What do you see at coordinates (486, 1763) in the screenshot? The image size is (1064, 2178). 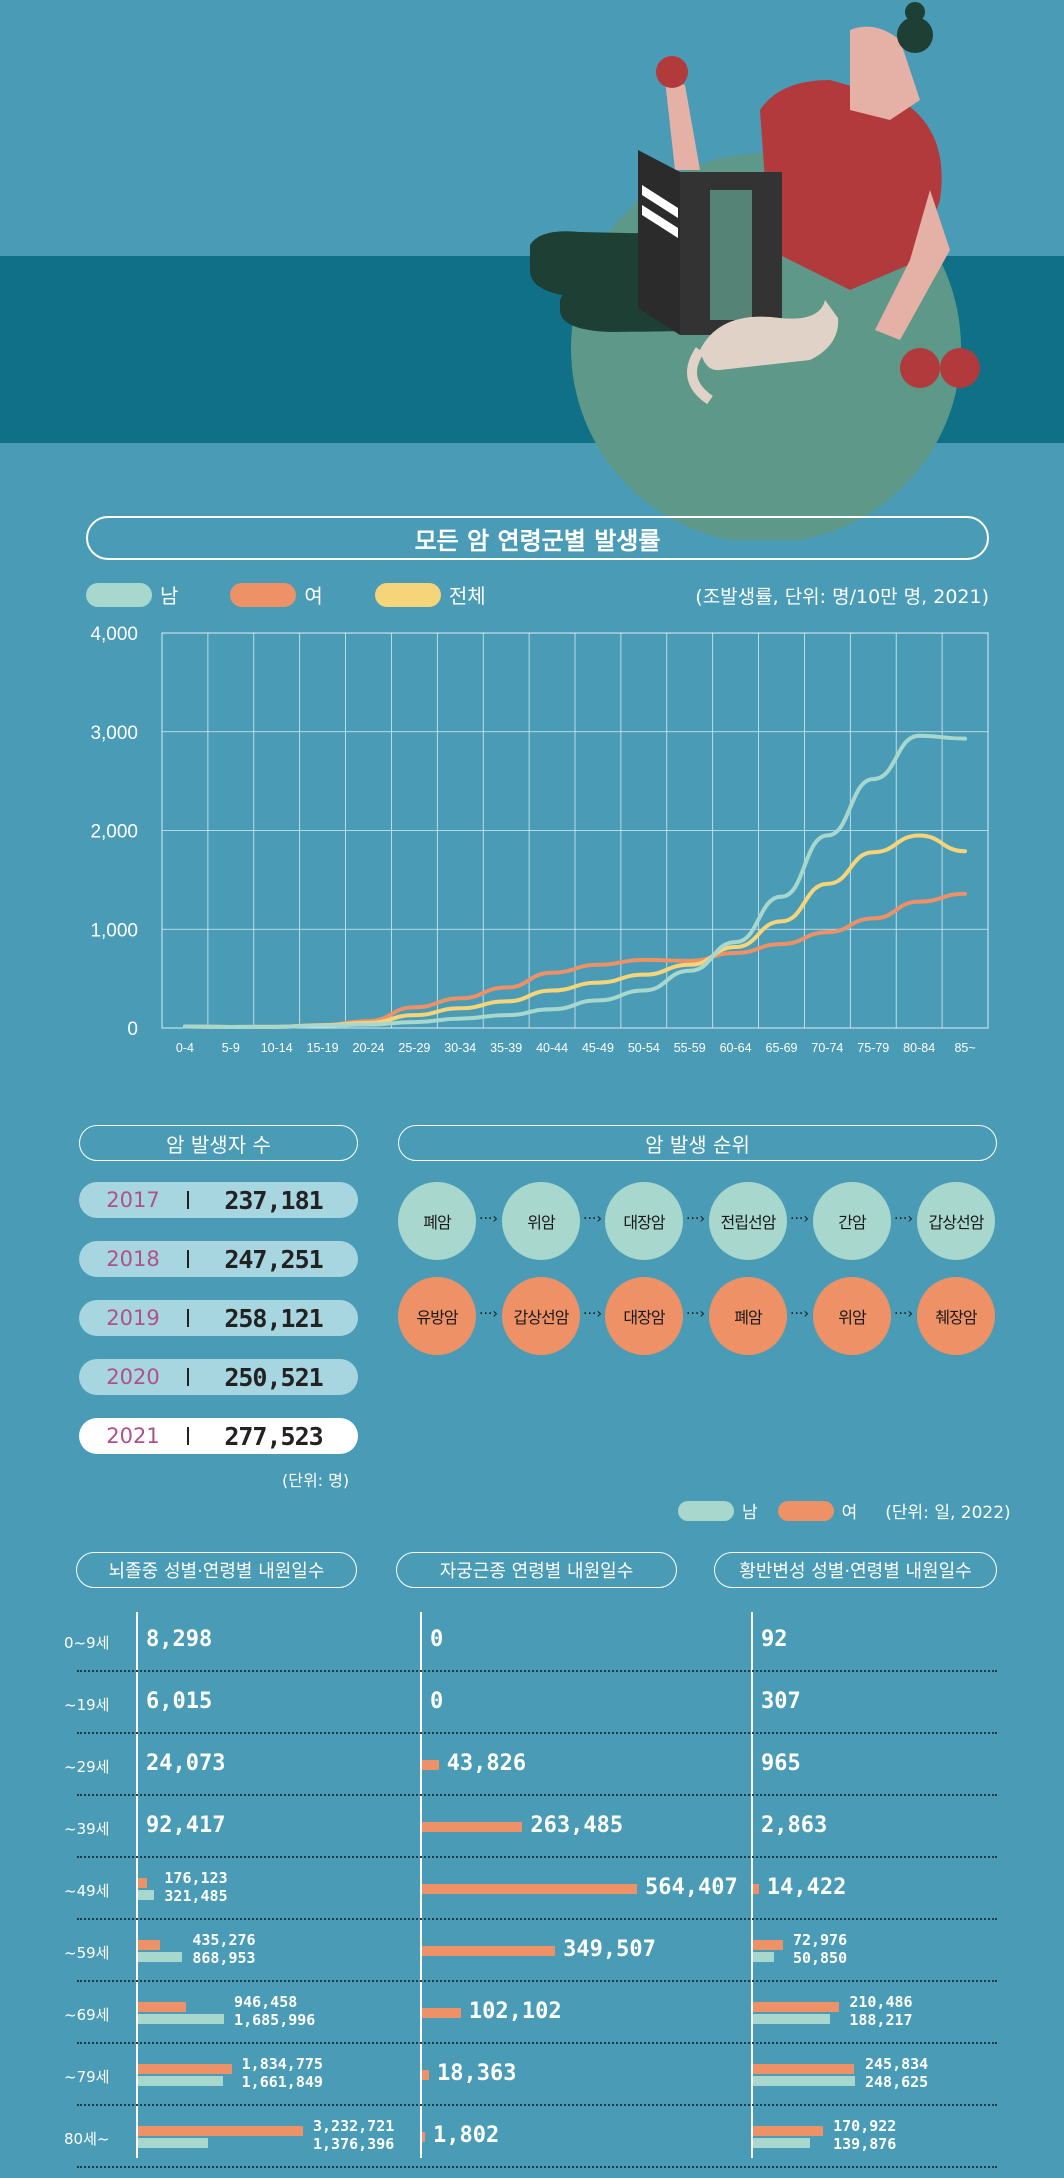 I see `uterine-value: 43,826` at bounding box center [486, 1763].